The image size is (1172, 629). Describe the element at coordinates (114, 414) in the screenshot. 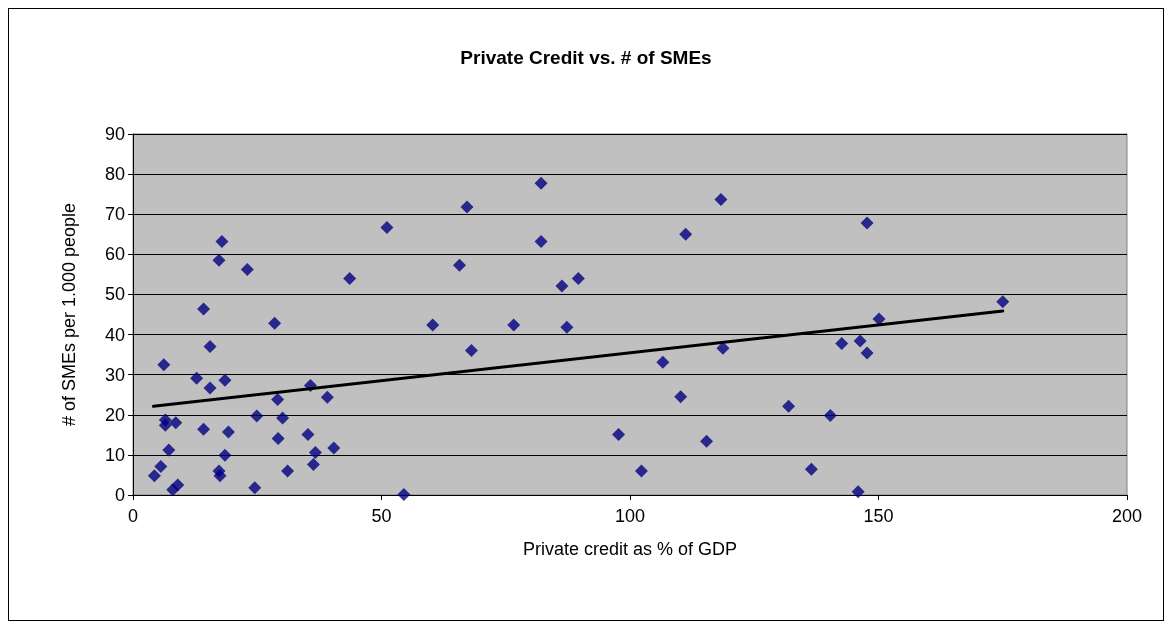

I see `y-tick-label: 20` at that location.